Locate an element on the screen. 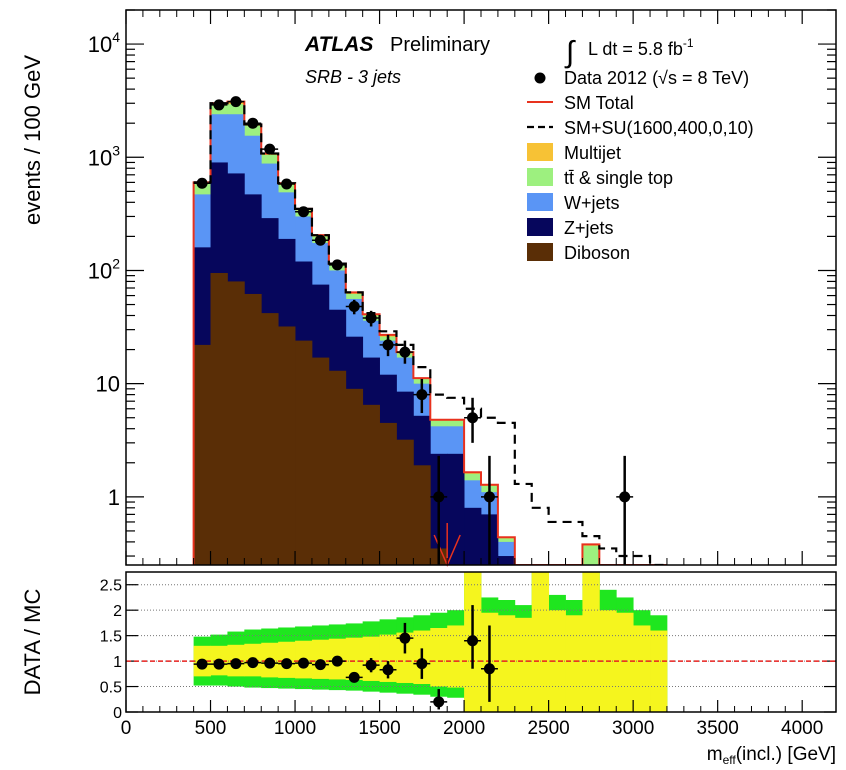 The image size is (846, 770). x-axis: 0 500 1000 1500 2000 2500 3000 3500 4000 is located at coordinates (472, 719).